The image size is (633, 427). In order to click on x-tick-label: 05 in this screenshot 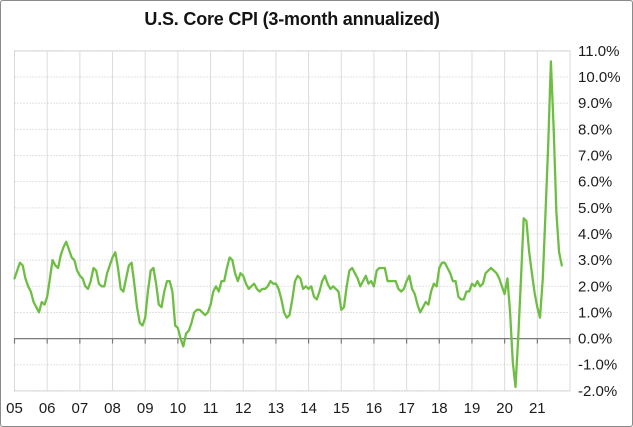, I will do `click(14, 408)`.